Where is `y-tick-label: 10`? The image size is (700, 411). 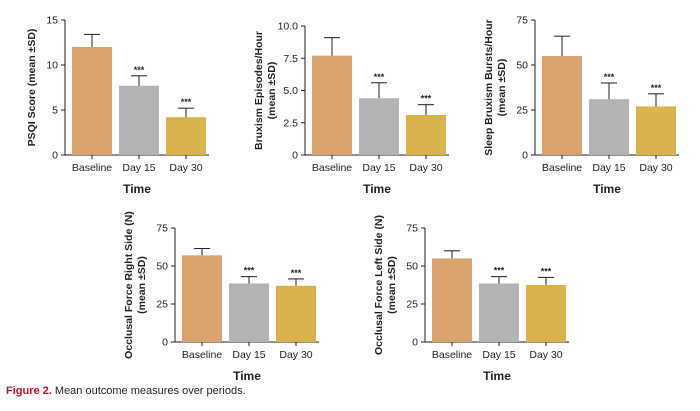 y-tick-label: 10 is located at coordinates (52, 66).